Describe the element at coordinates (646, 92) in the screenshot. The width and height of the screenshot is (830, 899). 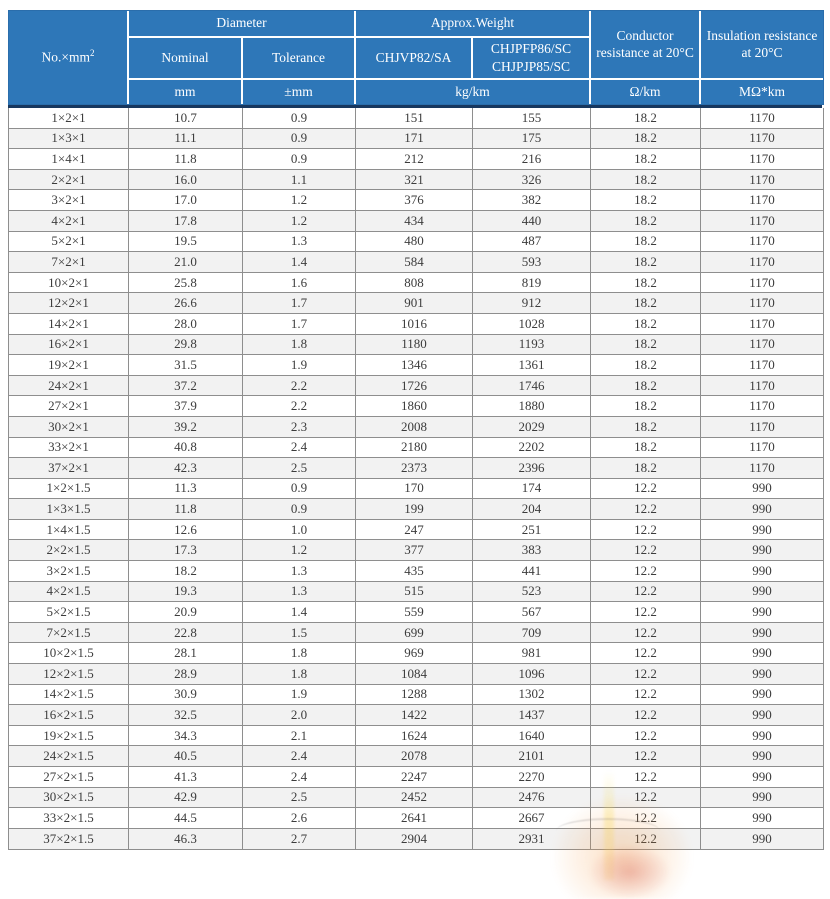
I see `unit-conductor-resistance: Ω/km` at that location.